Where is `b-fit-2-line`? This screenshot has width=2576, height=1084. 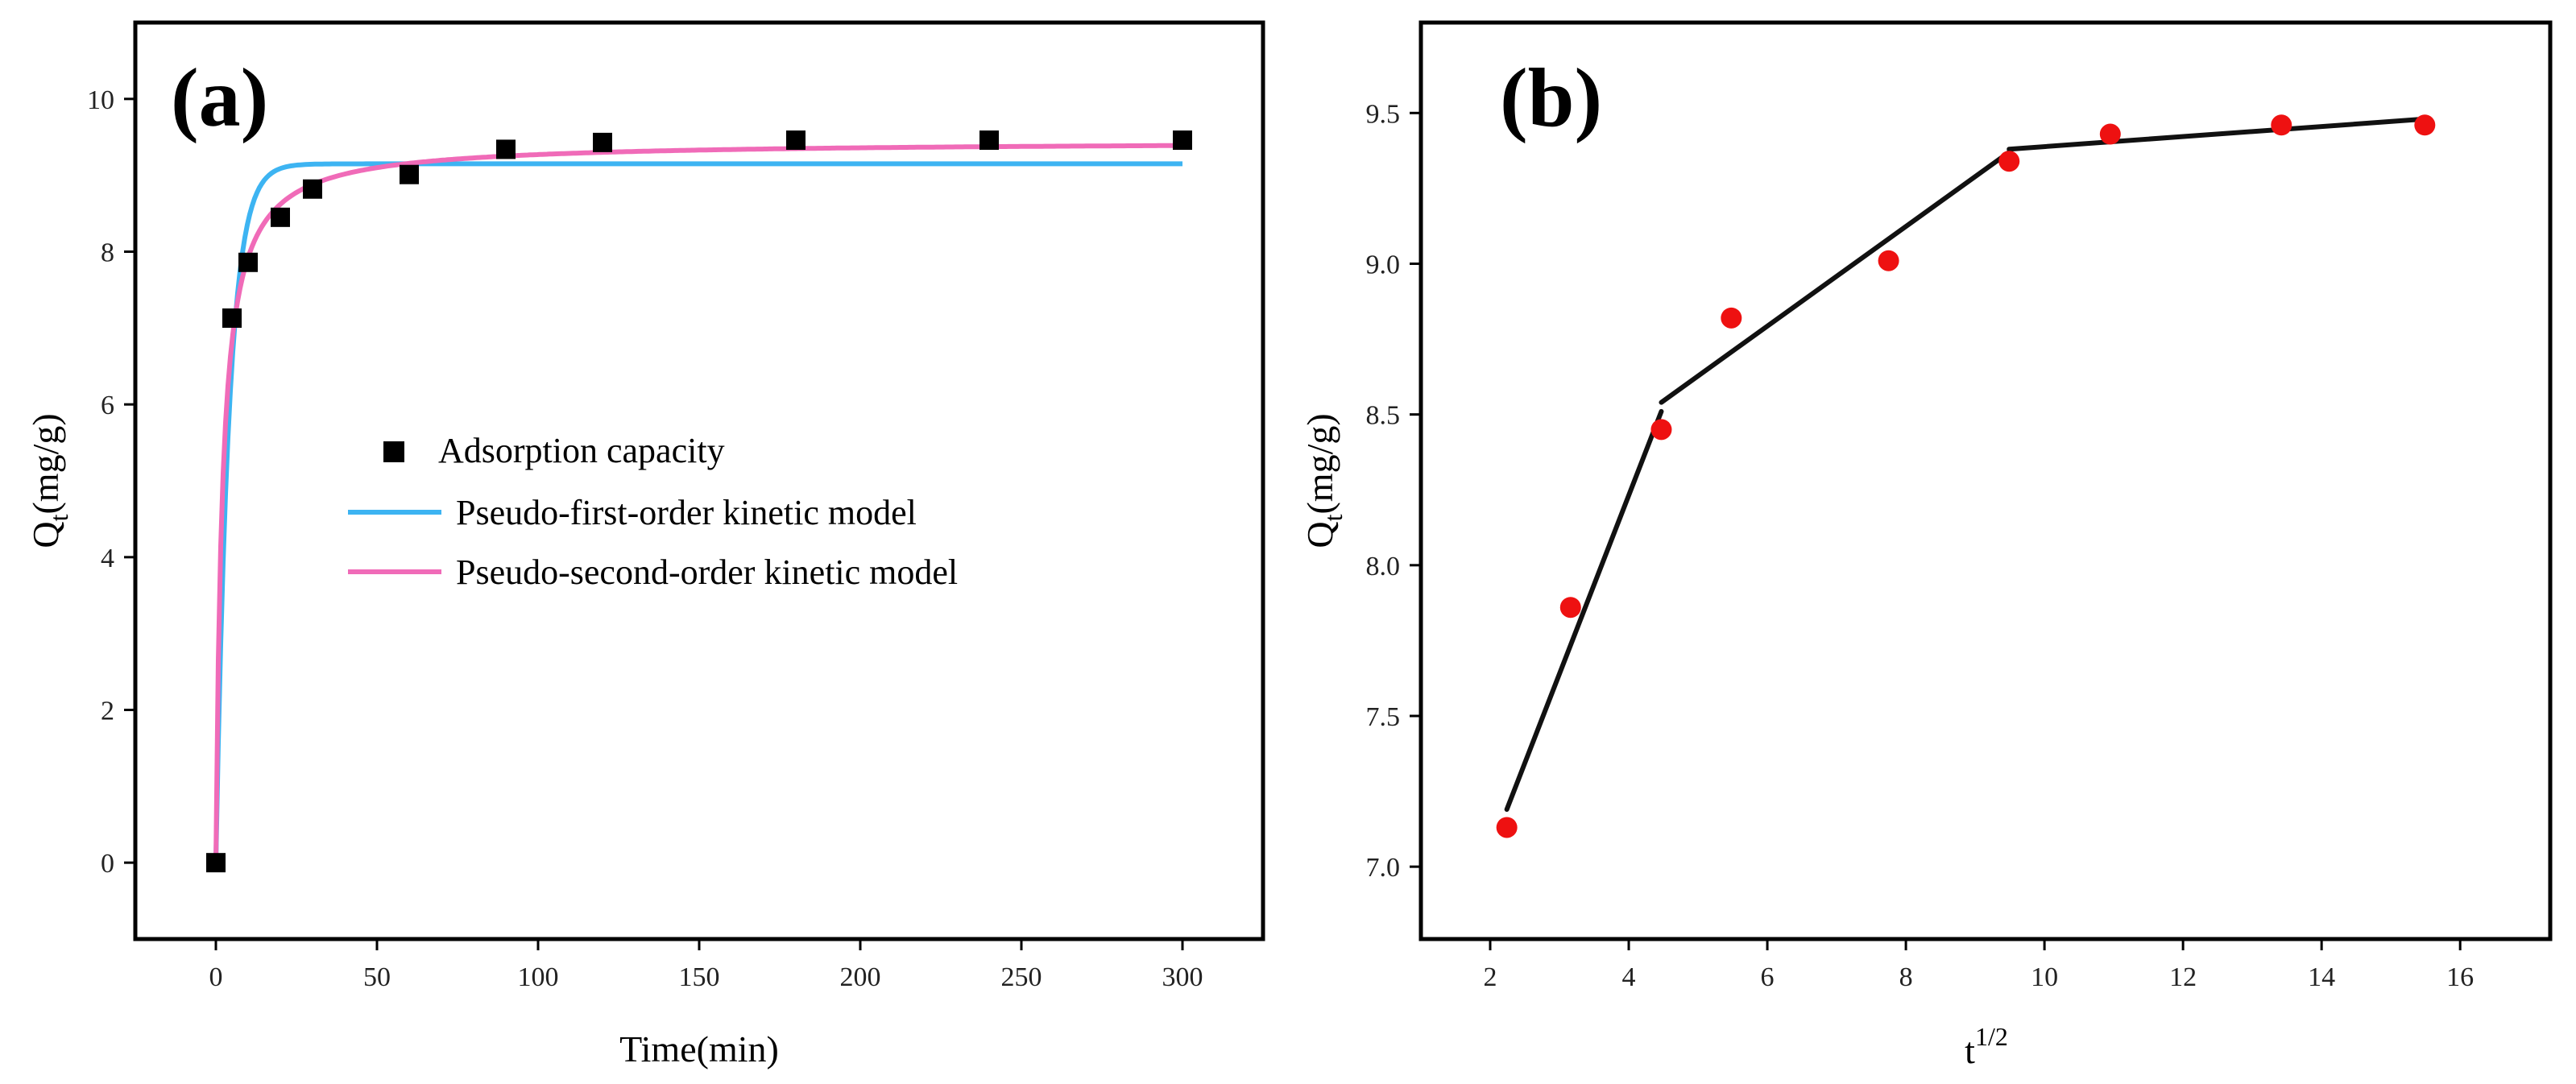
b-fit-2-line is located at coordinates (1835, 277).